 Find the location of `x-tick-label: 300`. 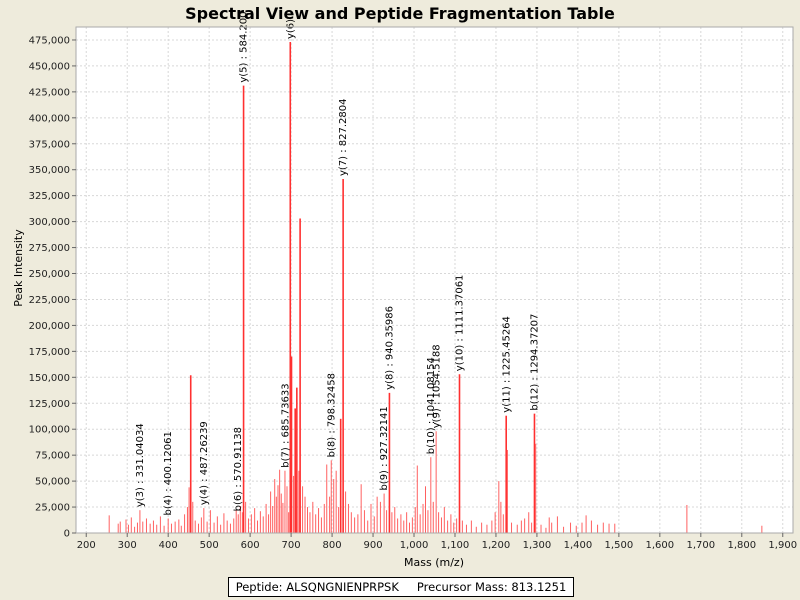

x-tick-label: 300 is located at coordinates (127, 545).